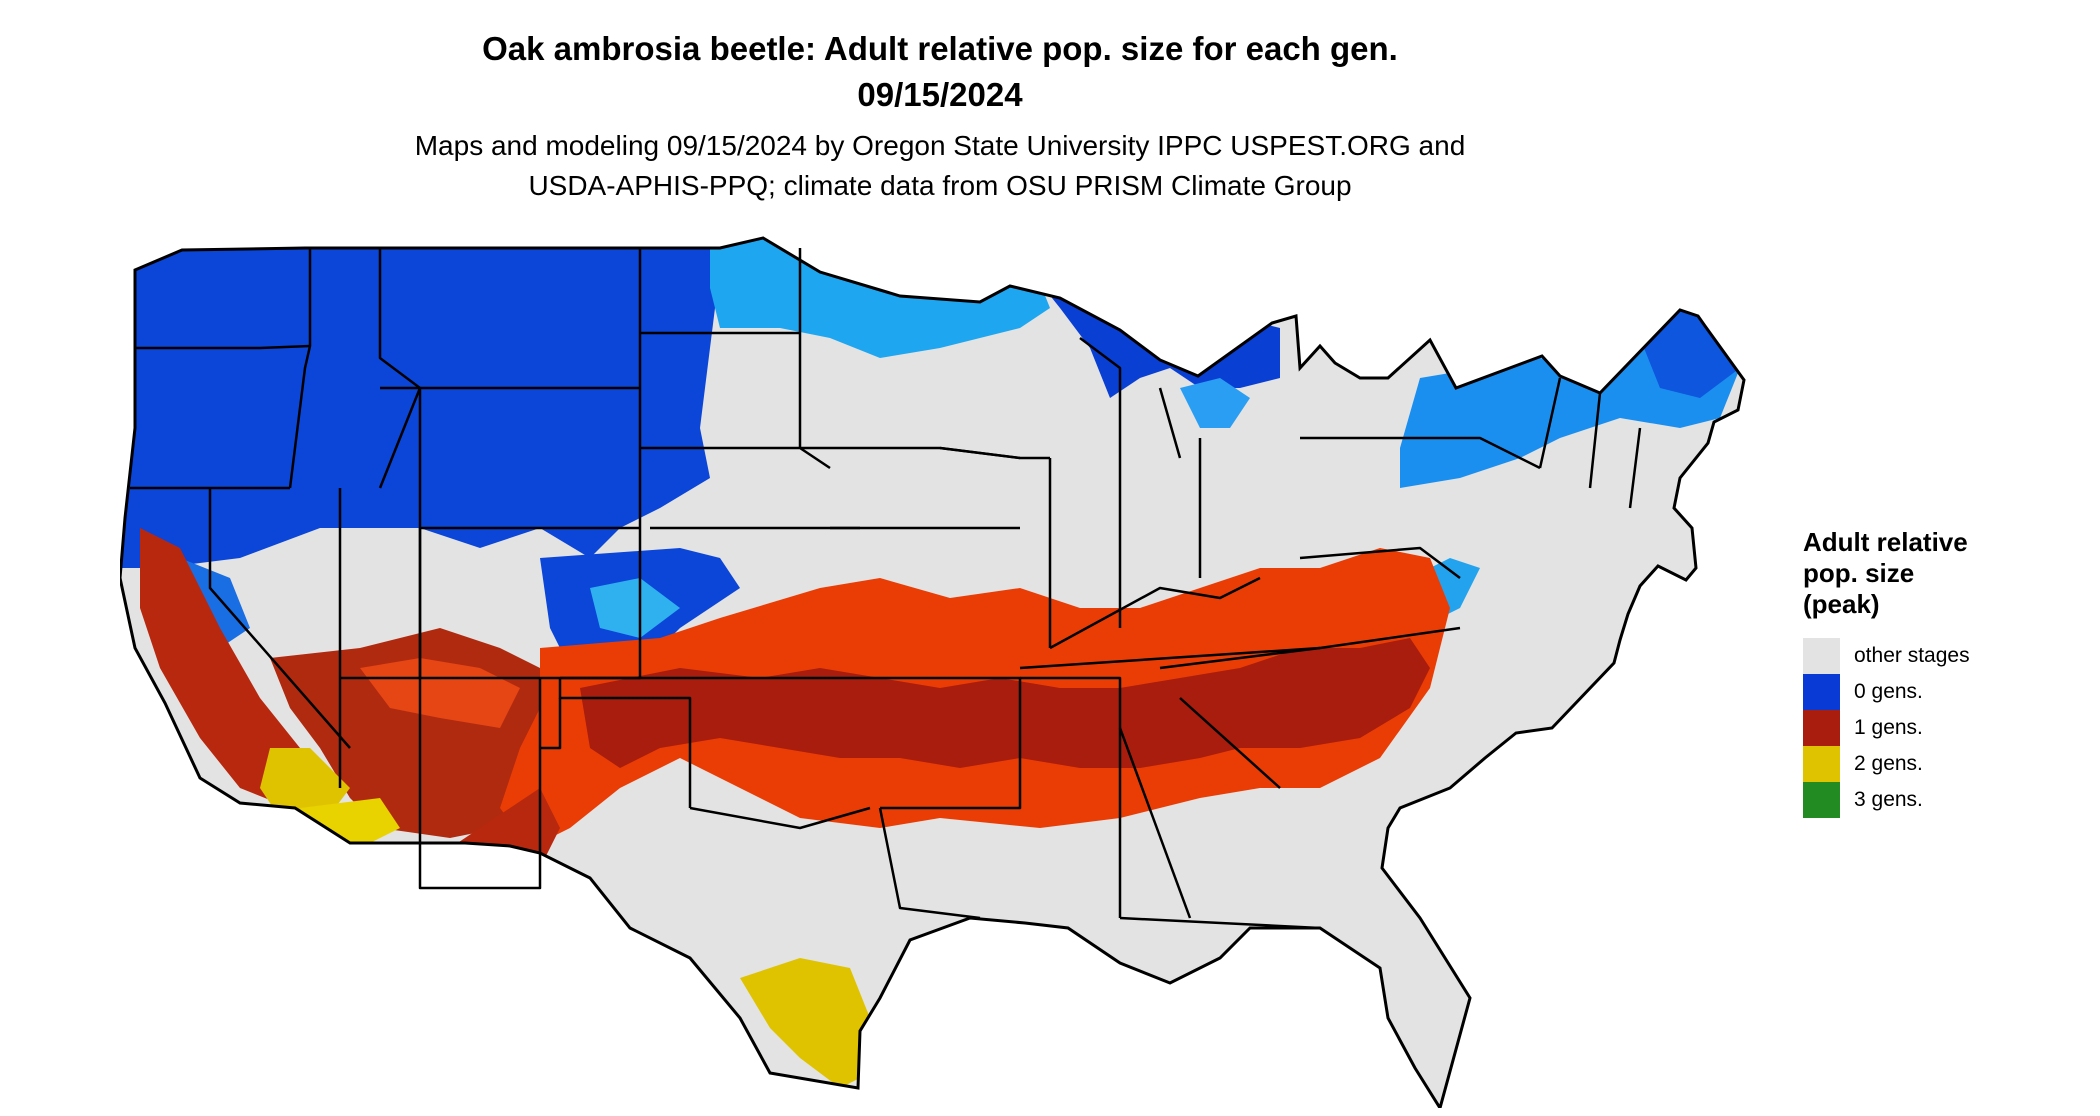  Describe the element at coordinates (480, 784) in the screenshot. I see `border-az-nm` at that location.